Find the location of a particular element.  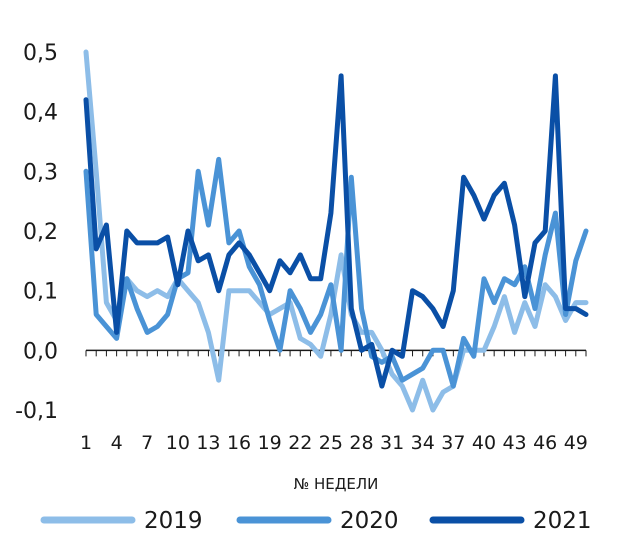

y-tick-label: 0,2 is located at coordinates (40, 232).